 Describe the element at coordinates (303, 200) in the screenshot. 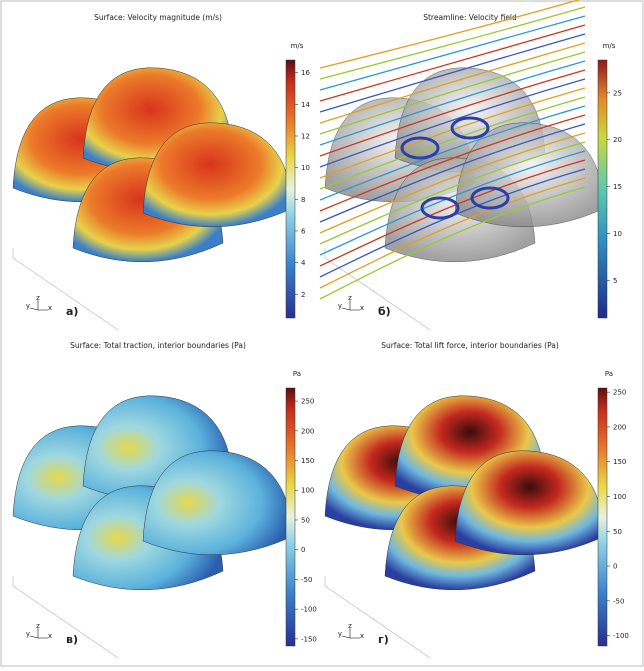

I see `colorbar-tick-label: 8` at that location.